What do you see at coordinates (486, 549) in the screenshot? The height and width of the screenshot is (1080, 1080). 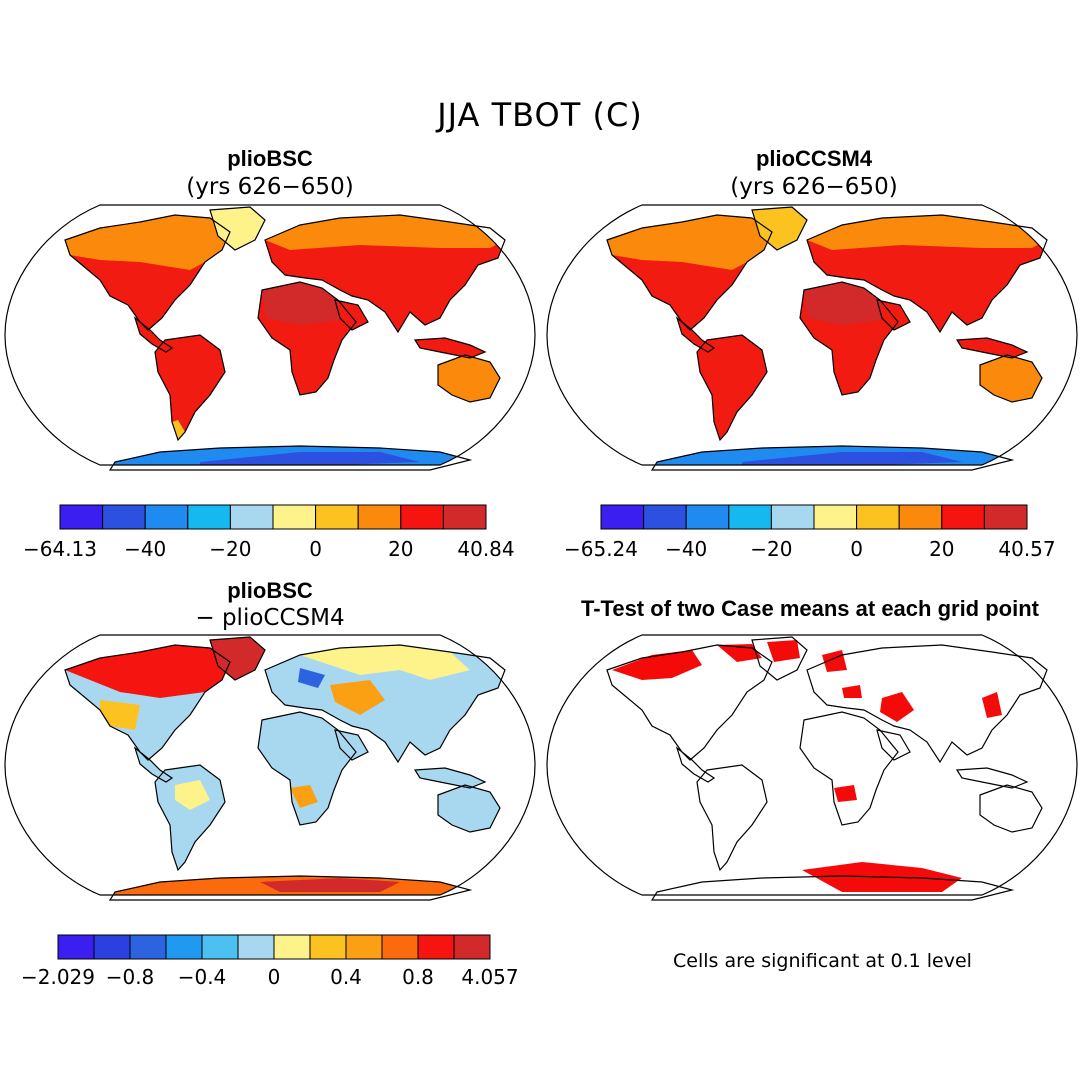 I see `colorbar-tick-label: 40.84` at bounding box center [486, 549].